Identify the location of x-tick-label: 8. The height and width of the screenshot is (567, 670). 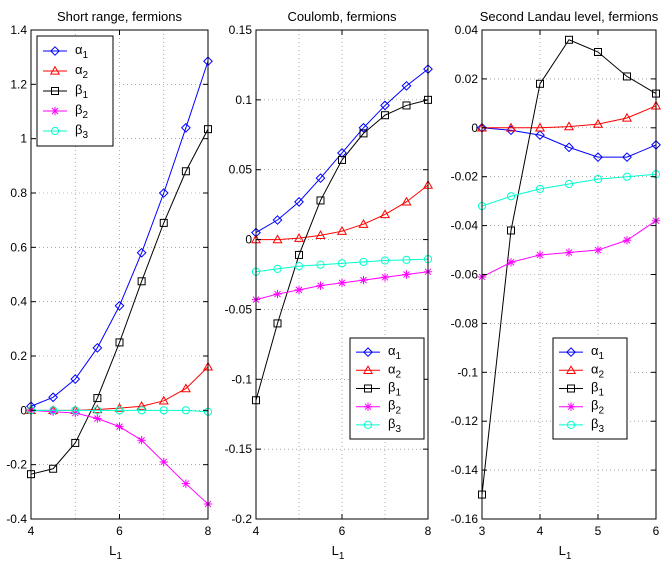
(208, 531).